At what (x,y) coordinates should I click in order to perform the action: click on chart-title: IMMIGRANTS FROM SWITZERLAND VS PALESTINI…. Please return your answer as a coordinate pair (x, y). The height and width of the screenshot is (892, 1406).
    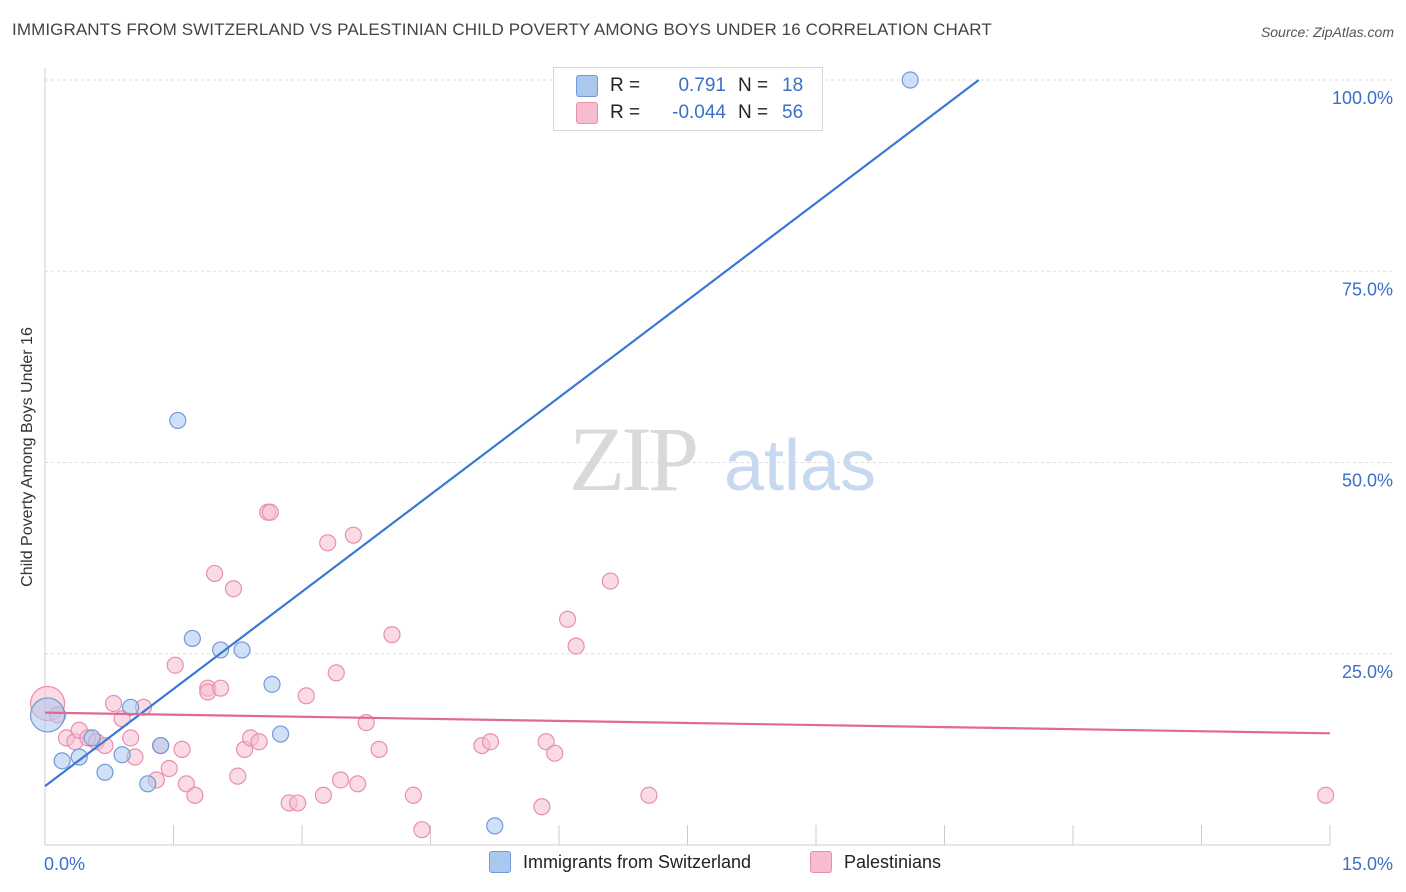
    Looking at the image, I should click on (502, 29).